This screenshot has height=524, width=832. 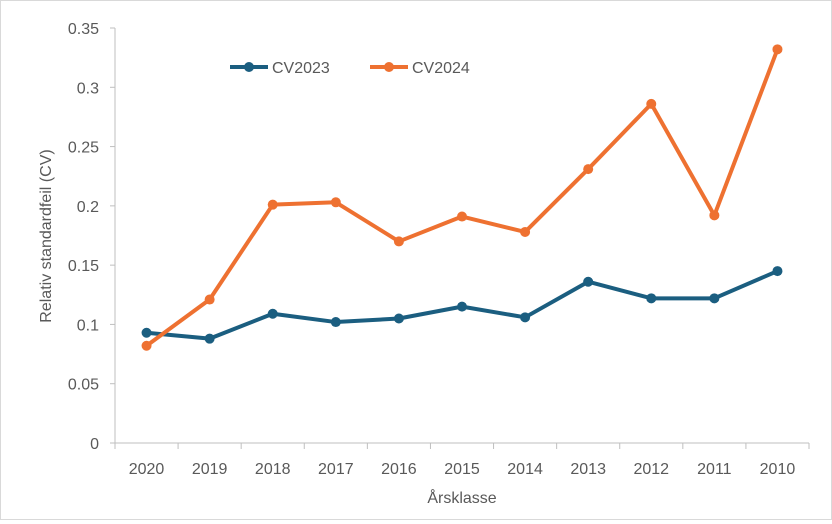 What do you see at coordinates (83, 29) in the screenshot?
I see `y-tick-label: 0.35` at bounding box center [83, 29].